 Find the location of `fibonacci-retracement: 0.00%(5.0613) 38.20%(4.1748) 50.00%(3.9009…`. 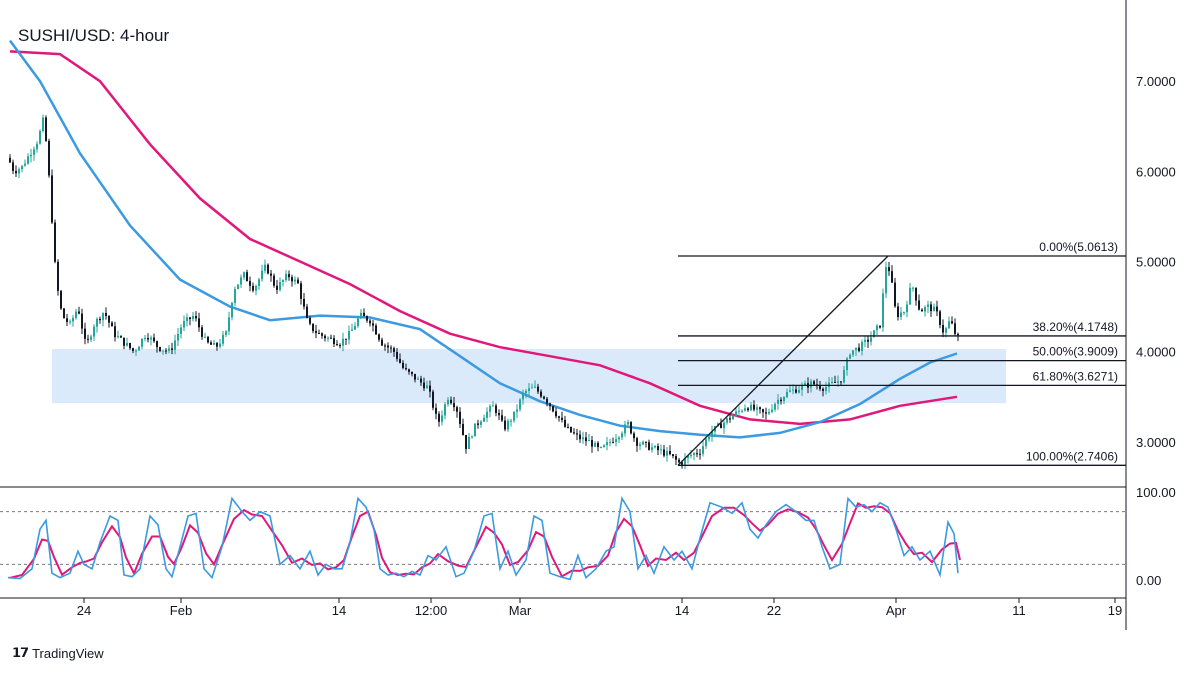

fibonacci-retracement: 0.00%(5.0613) 38.20%(4.1748) 50.00%(3.9009… is located at coordinates (901, 353).